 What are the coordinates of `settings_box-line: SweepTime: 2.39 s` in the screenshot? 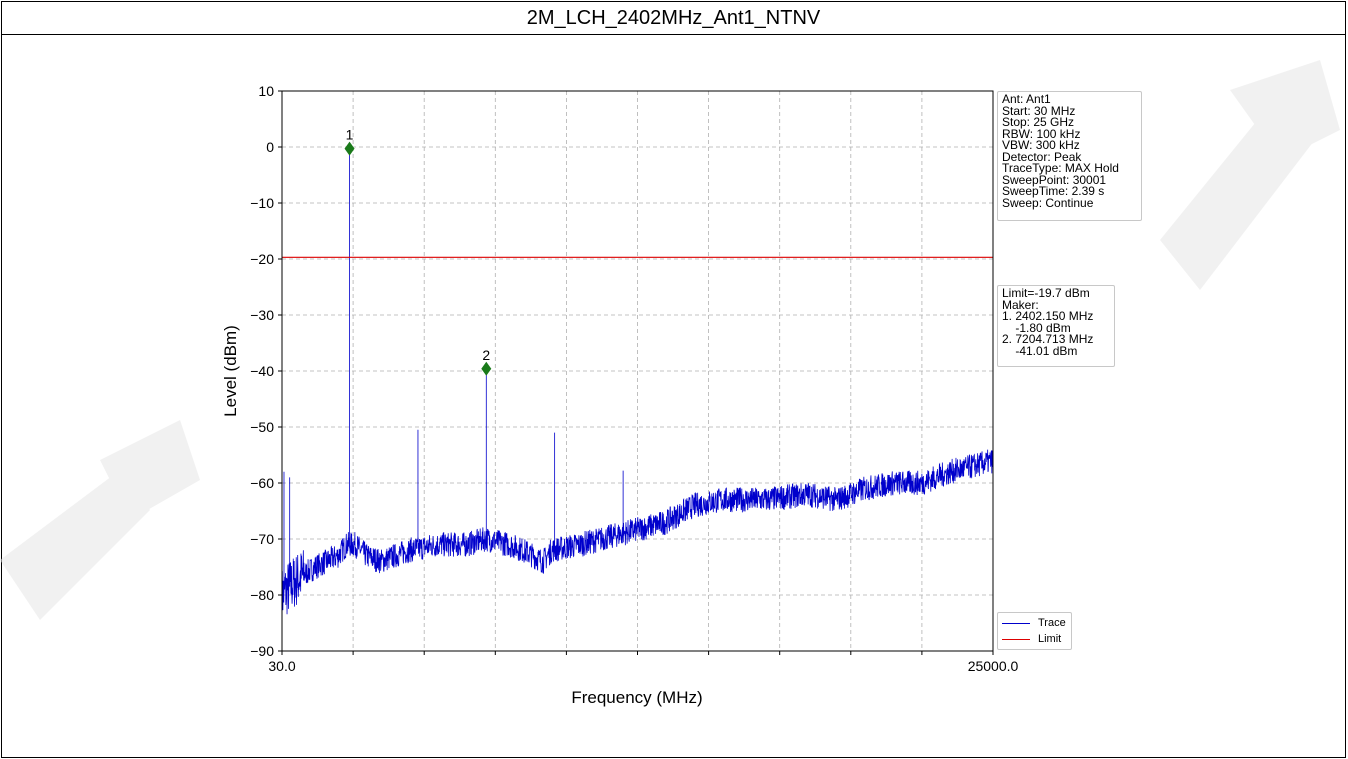 It's located at (1053, 191).